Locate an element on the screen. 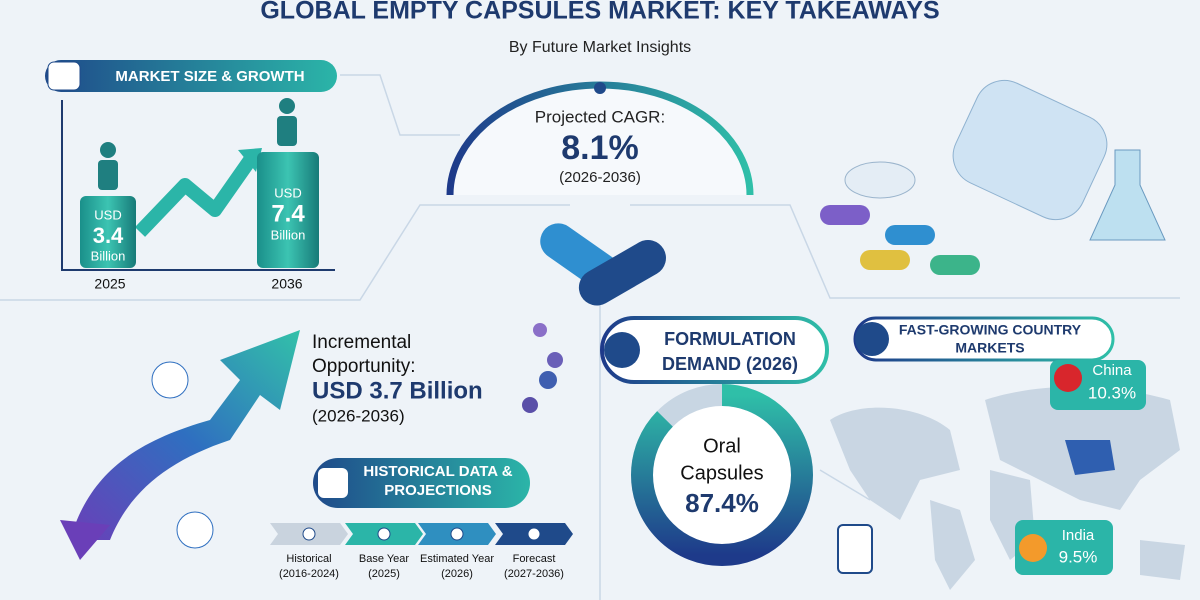  bottle-icon is located at coordinates (855, 549).